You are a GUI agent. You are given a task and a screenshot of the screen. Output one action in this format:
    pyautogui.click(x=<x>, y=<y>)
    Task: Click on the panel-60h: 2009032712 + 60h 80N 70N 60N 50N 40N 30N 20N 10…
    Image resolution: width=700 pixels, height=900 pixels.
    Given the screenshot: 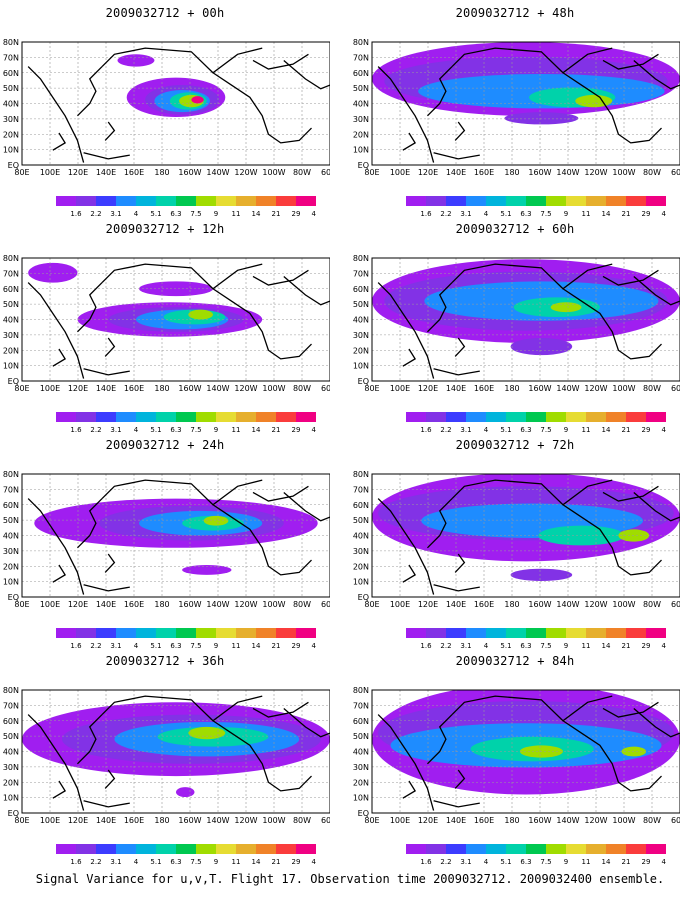 What is the action you would take?
    pyautogui.click(x=515, y=326)
    